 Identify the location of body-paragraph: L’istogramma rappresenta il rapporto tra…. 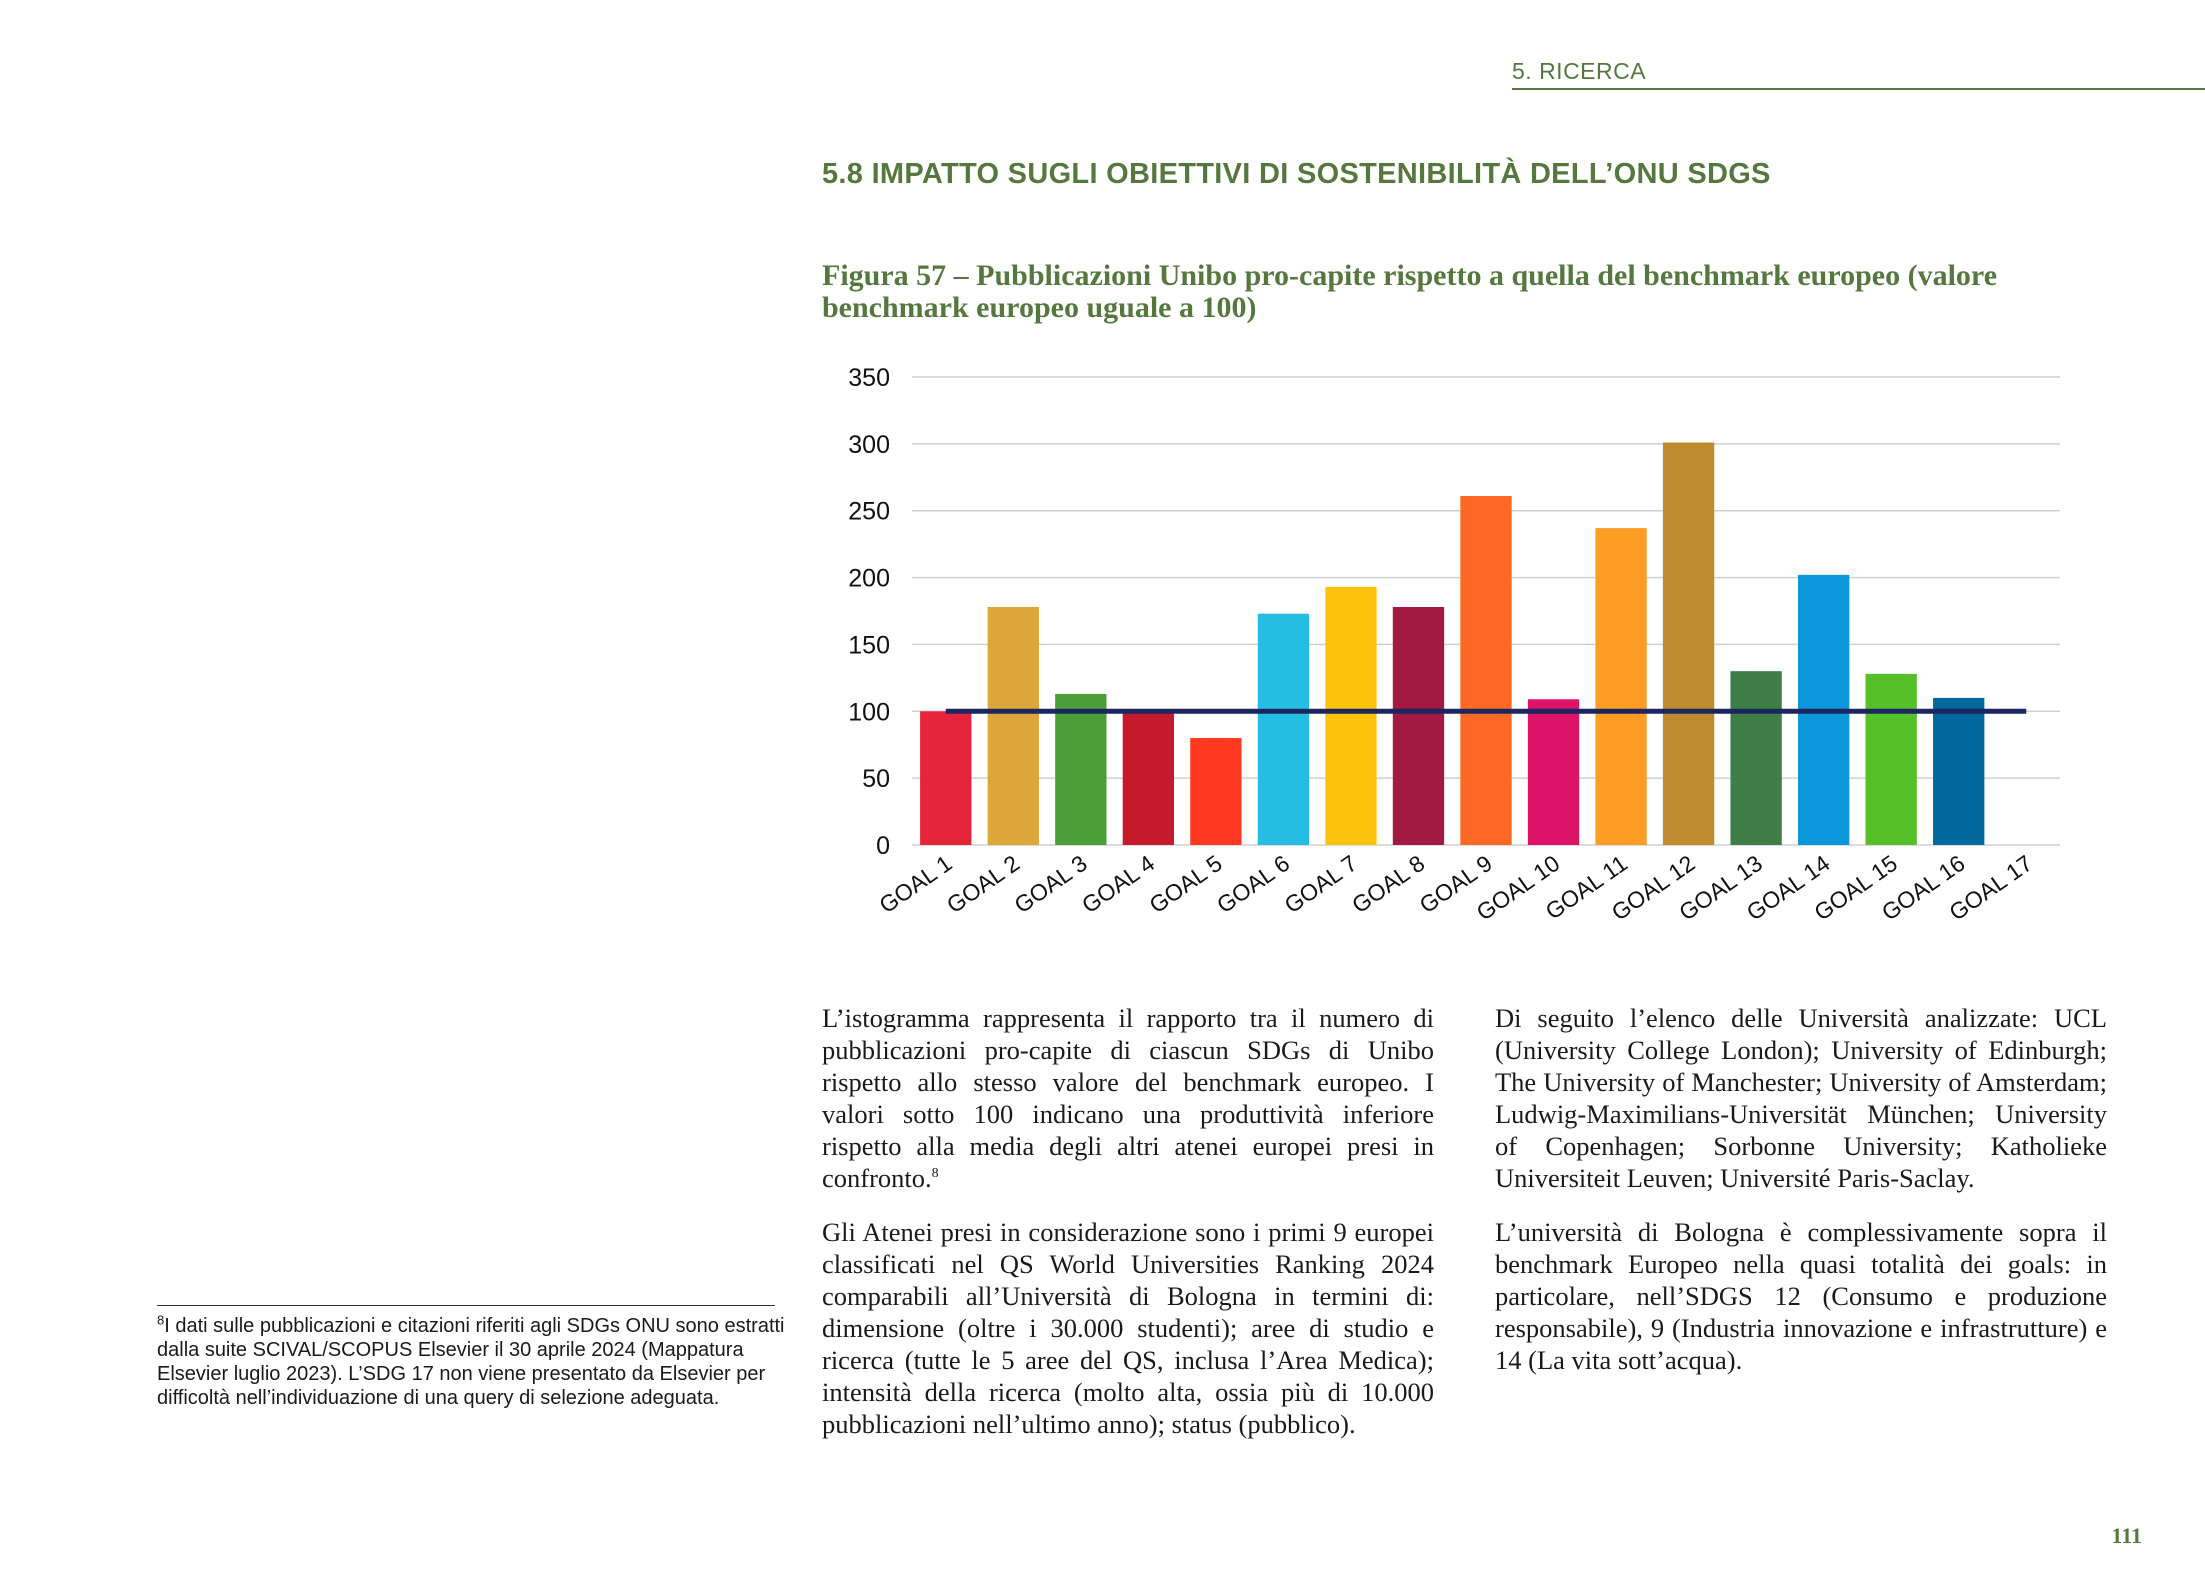
(1128, 1098).